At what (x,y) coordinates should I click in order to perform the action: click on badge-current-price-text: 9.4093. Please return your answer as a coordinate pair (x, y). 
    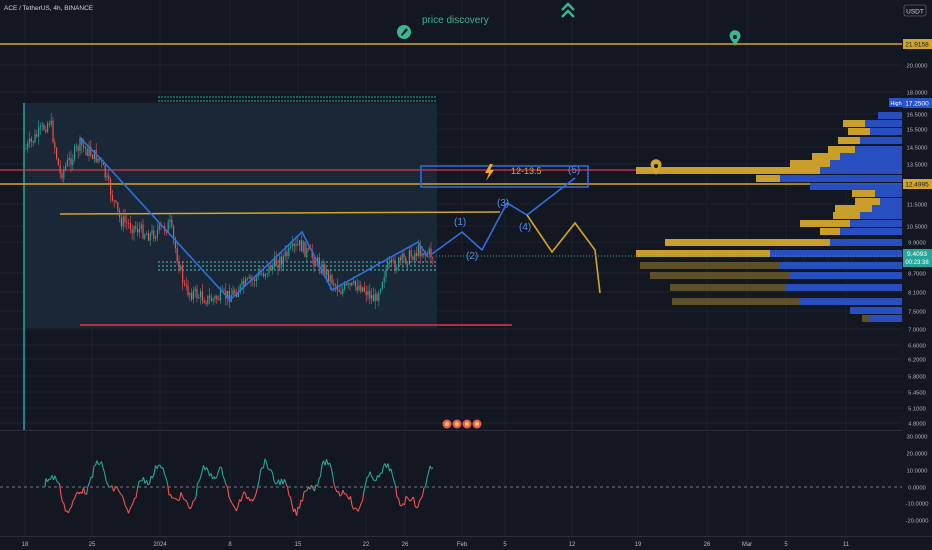
    Looking at the image, I should click on (917, 254).